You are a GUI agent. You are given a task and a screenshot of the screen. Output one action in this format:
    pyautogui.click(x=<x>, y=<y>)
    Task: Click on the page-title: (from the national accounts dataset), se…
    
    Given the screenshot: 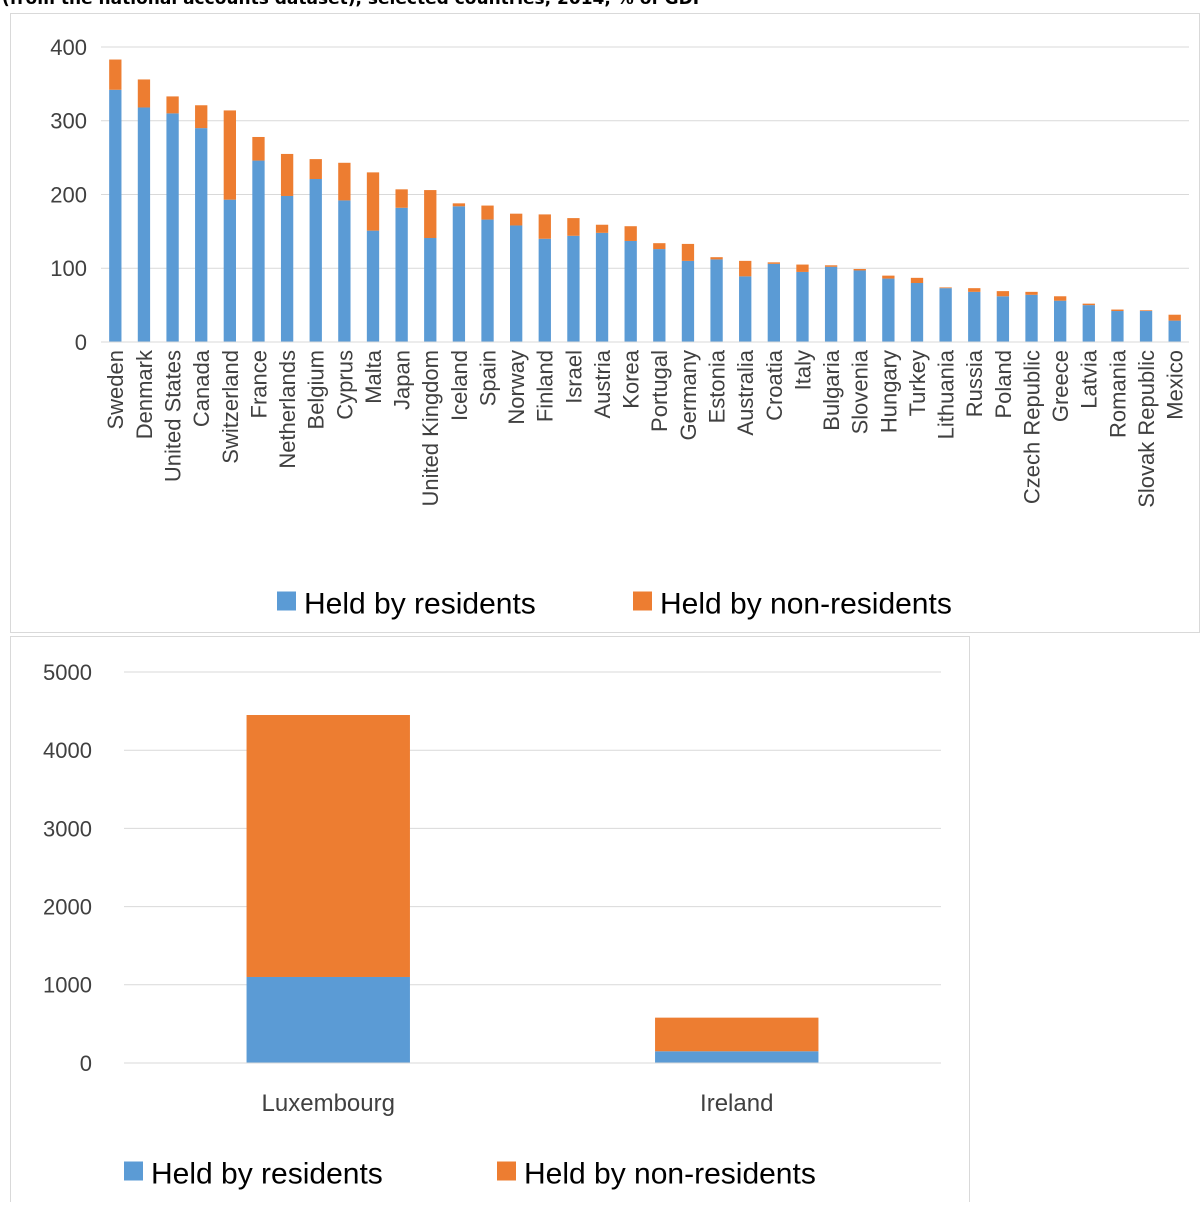 What is the action you would take?
    pyautogui.click(x=353, y=4)
    